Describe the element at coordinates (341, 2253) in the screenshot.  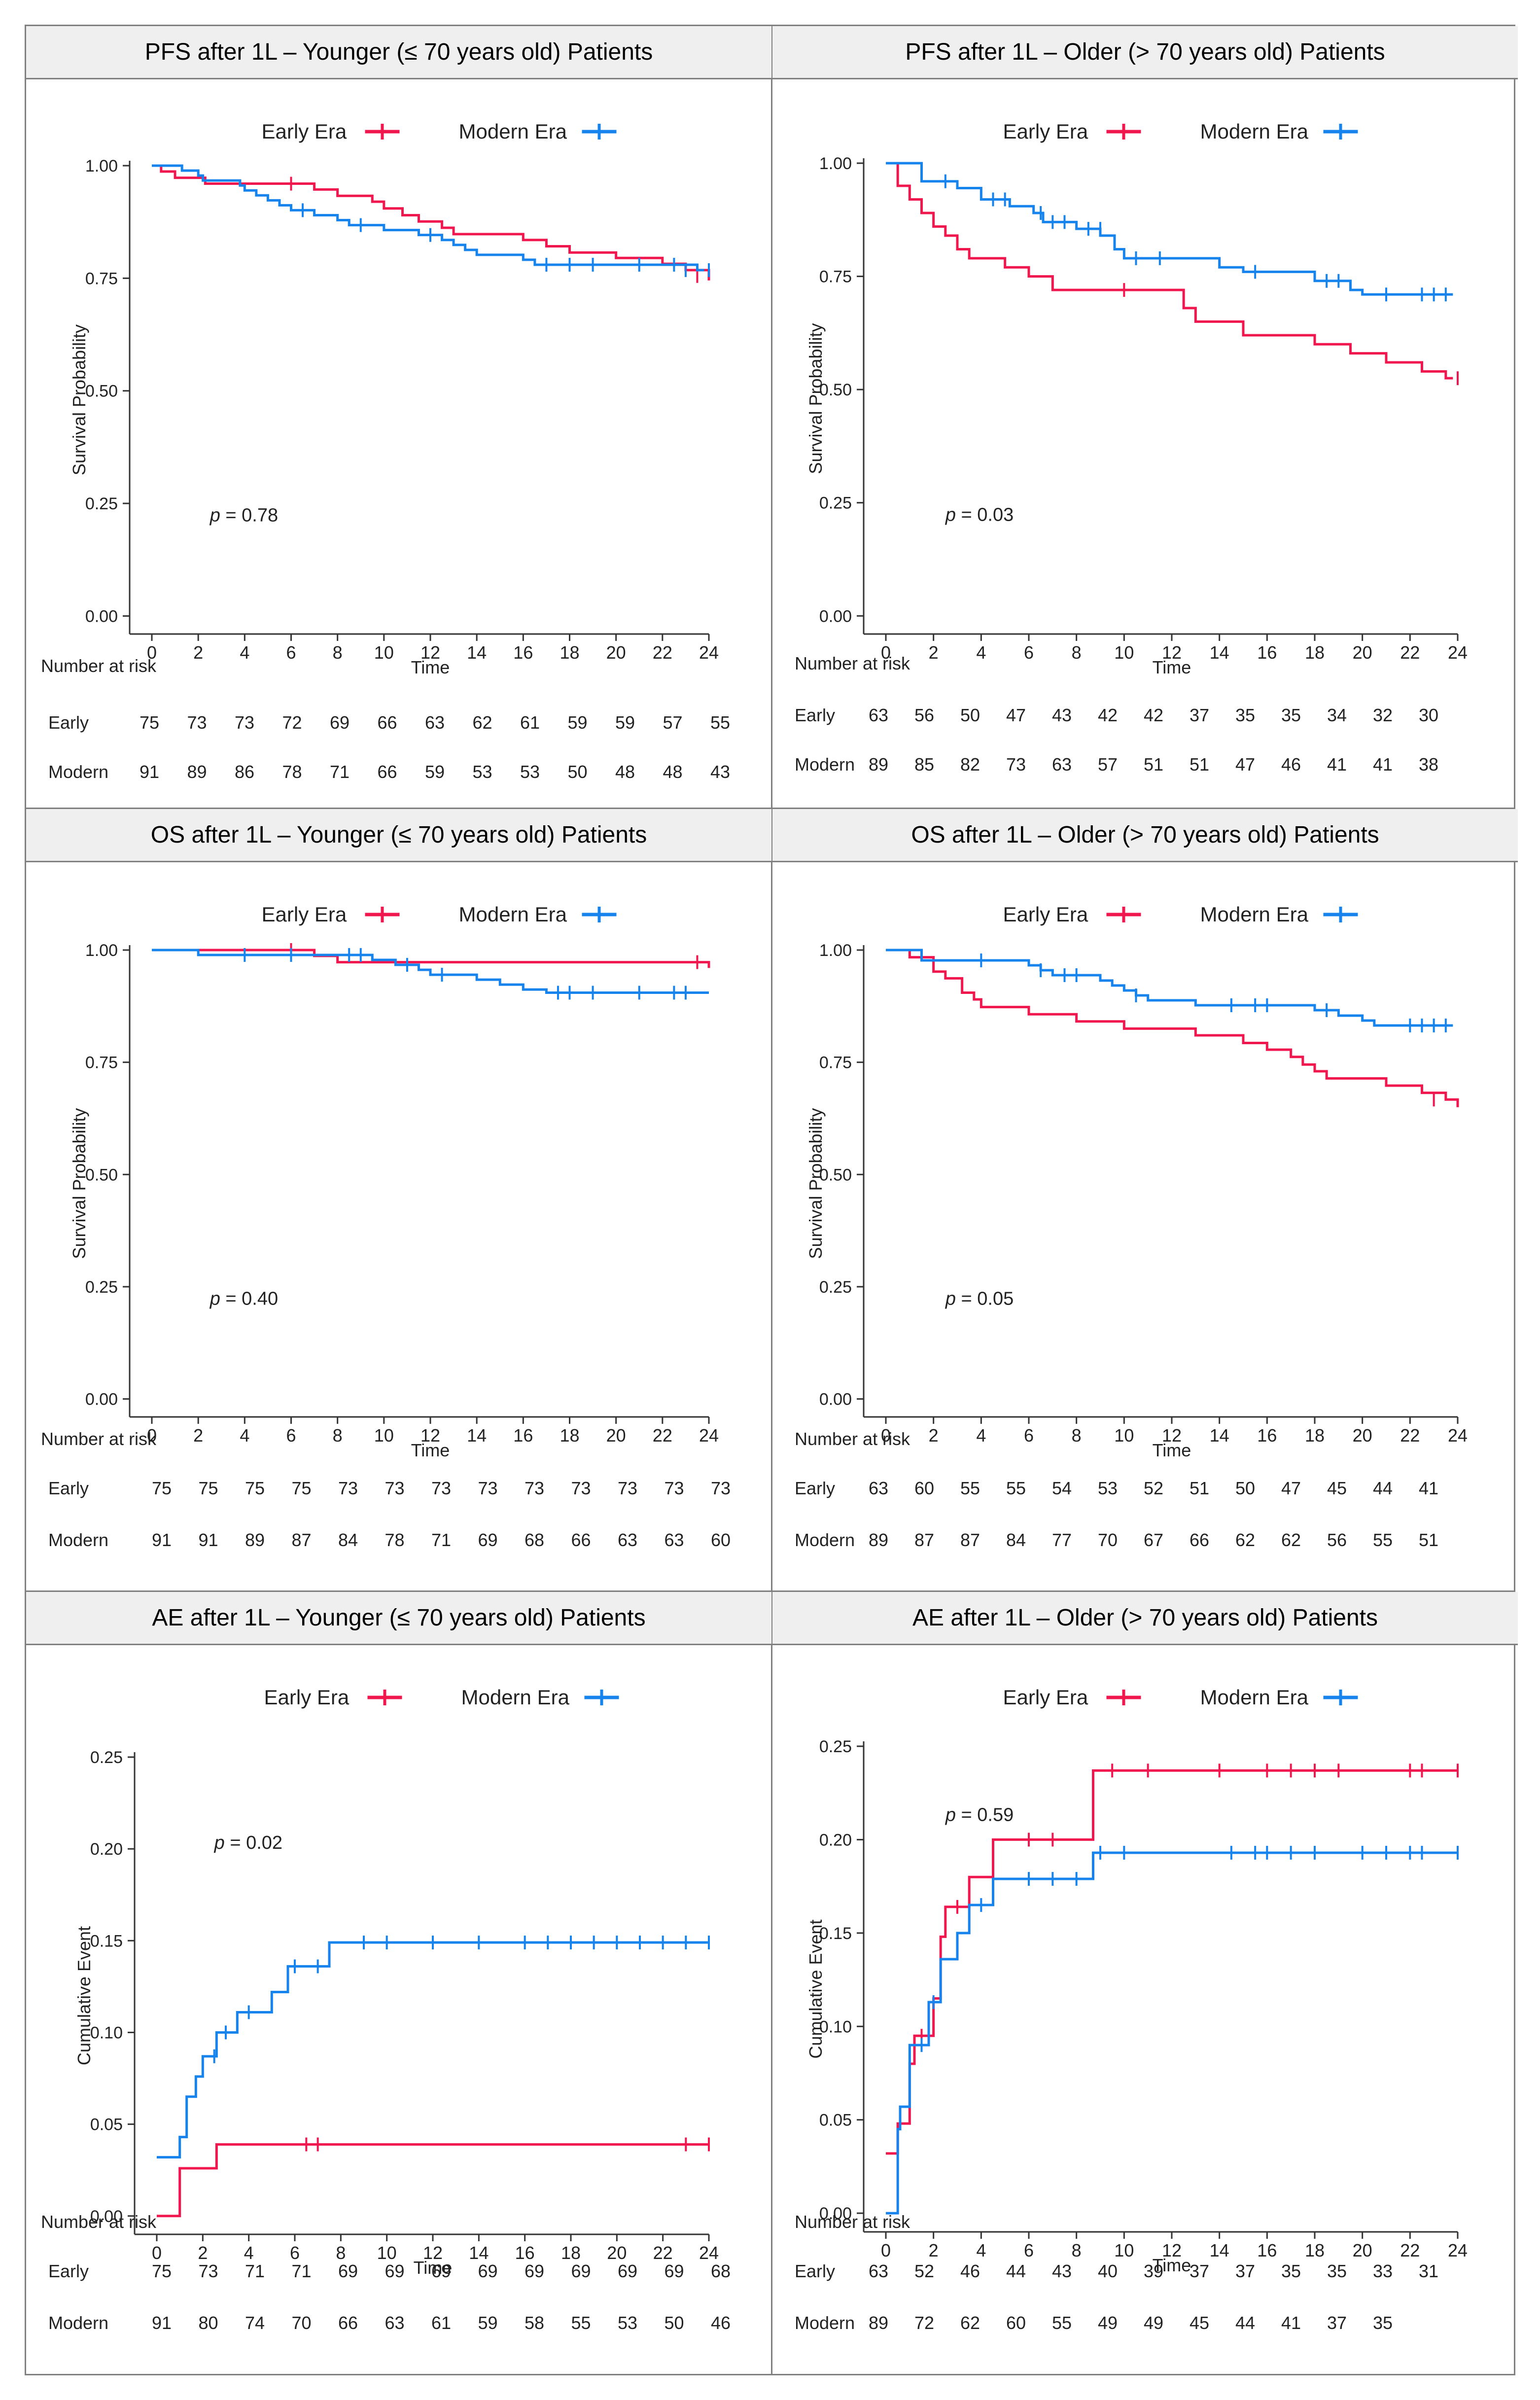
I see `x-tick-label: 8` at that location.